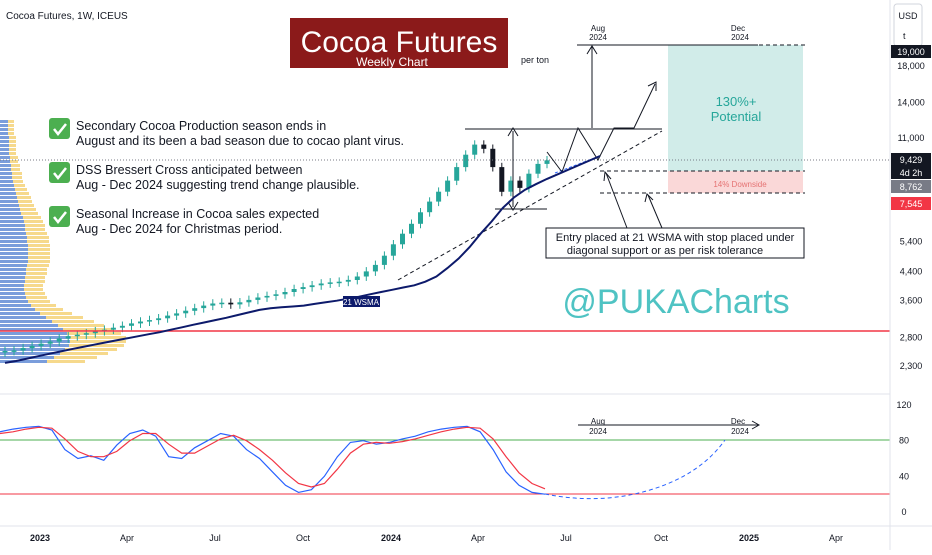 This screenshot has height=555, width=932. What do you see at coordinates (911, 271) in the screenshot?
I see `price-tick-label: 4,400` at bounding box center [911, 271].